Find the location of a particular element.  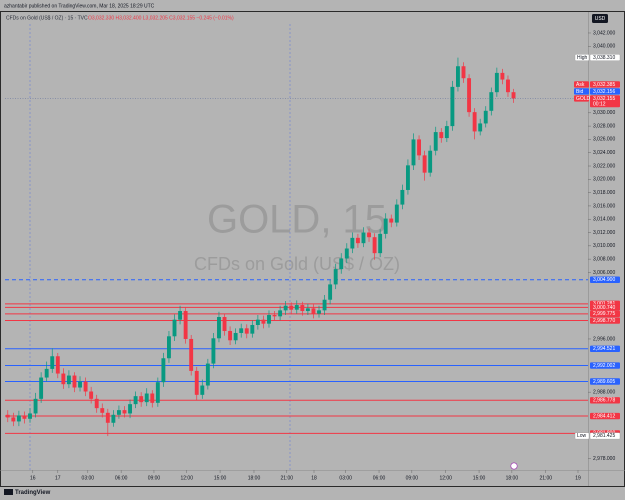

y-tick-label: 3,010.000 is located at coordinates (604, 246).